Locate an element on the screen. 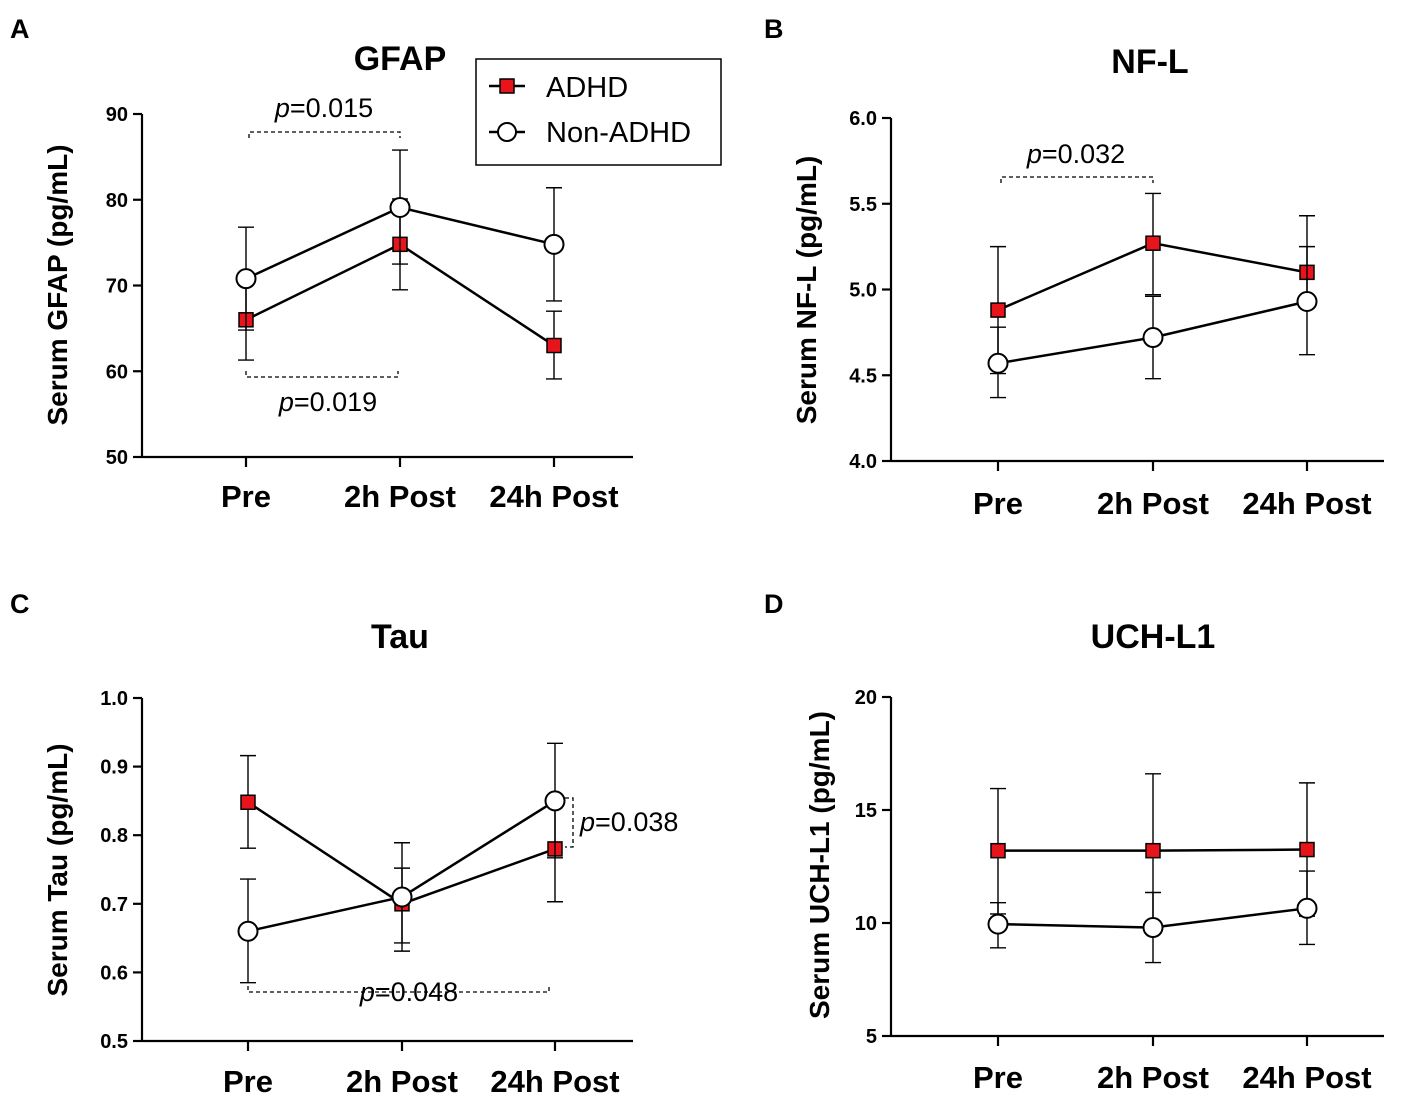  y-tick-label: 5.5 is located at coordinates (863, 205).